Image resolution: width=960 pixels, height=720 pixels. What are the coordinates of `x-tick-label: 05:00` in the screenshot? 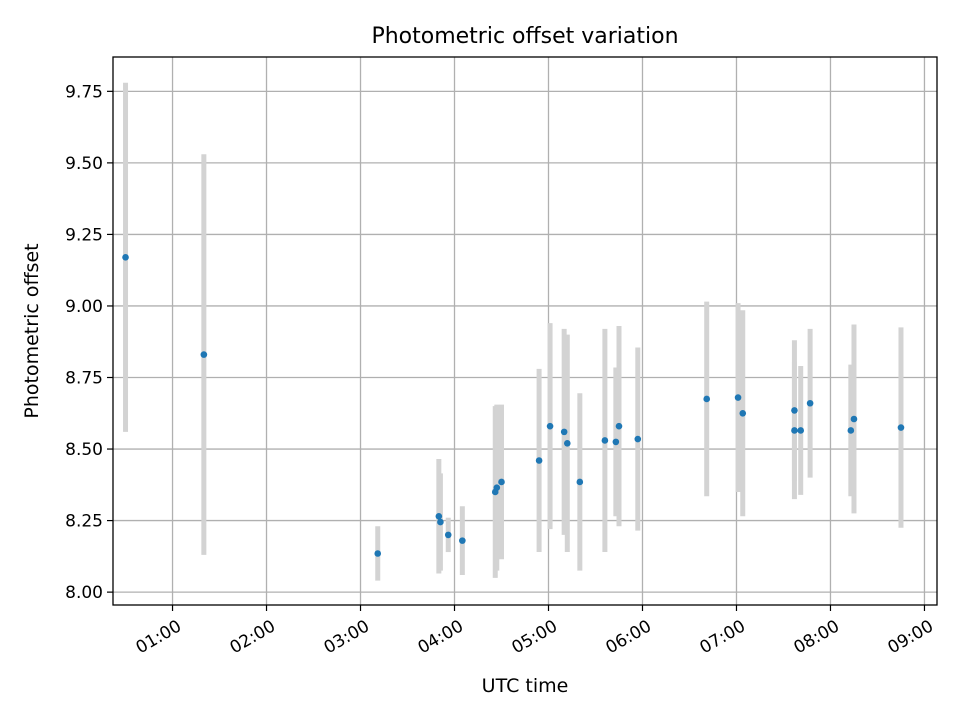 It's located at (535, 637).